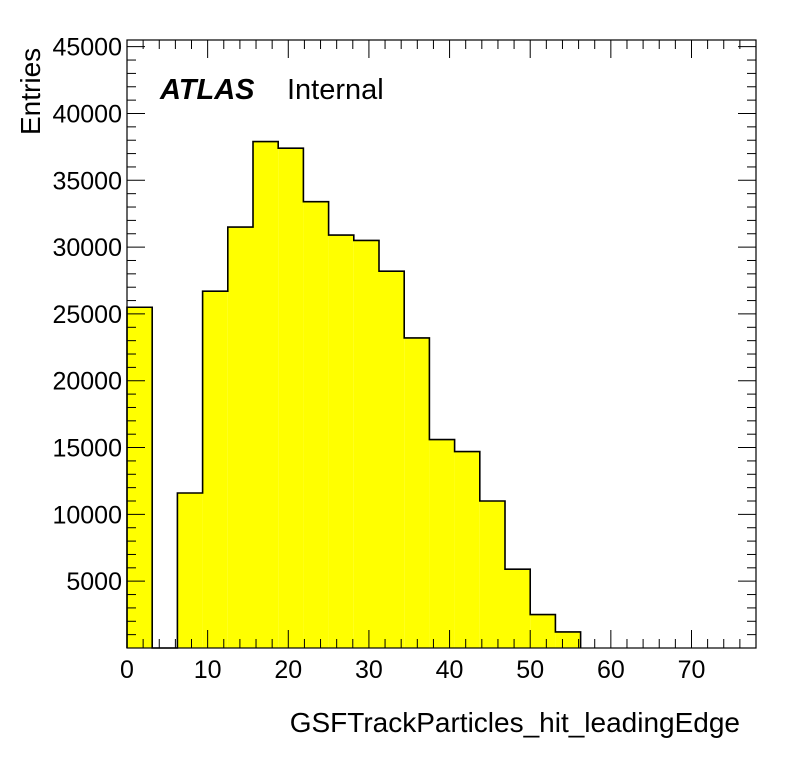  I want to click on y-tick-label: 15000, so click(87, 449).